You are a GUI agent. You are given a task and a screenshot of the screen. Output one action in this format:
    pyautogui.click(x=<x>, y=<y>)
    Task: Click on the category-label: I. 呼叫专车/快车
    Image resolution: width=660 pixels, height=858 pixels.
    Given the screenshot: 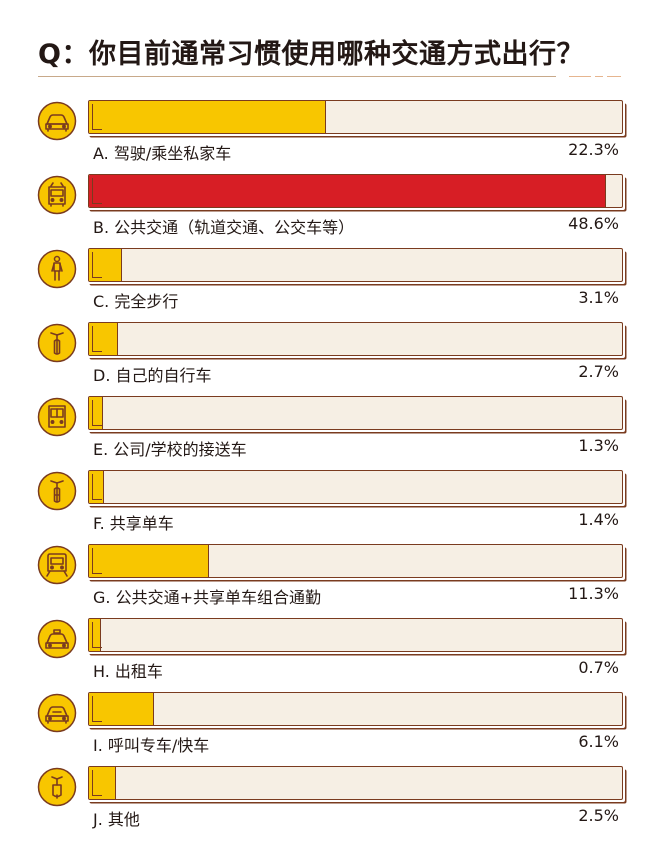 What is the action you would take?
    pyautogui.click(x=151, y=745)
    